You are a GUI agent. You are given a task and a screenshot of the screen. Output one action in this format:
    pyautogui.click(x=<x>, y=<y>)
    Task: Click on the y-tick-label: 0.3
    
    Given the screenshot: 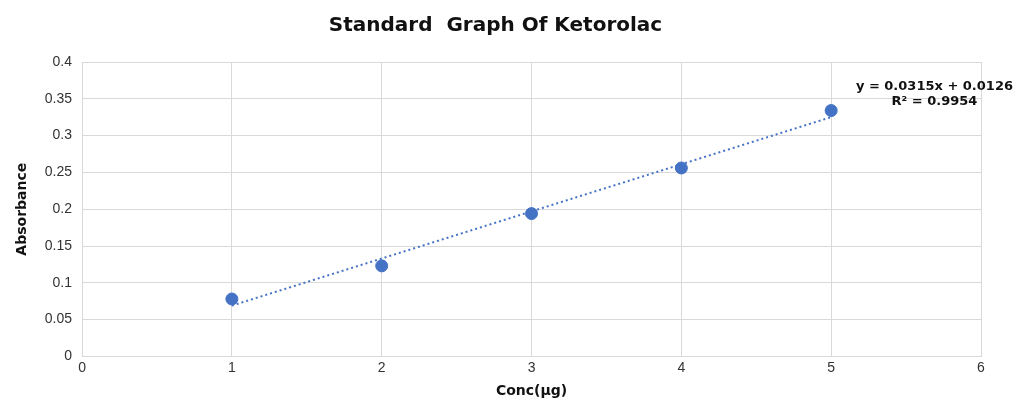 What is the action you would take?
    pyautogui.click(x=62, y=134)
    